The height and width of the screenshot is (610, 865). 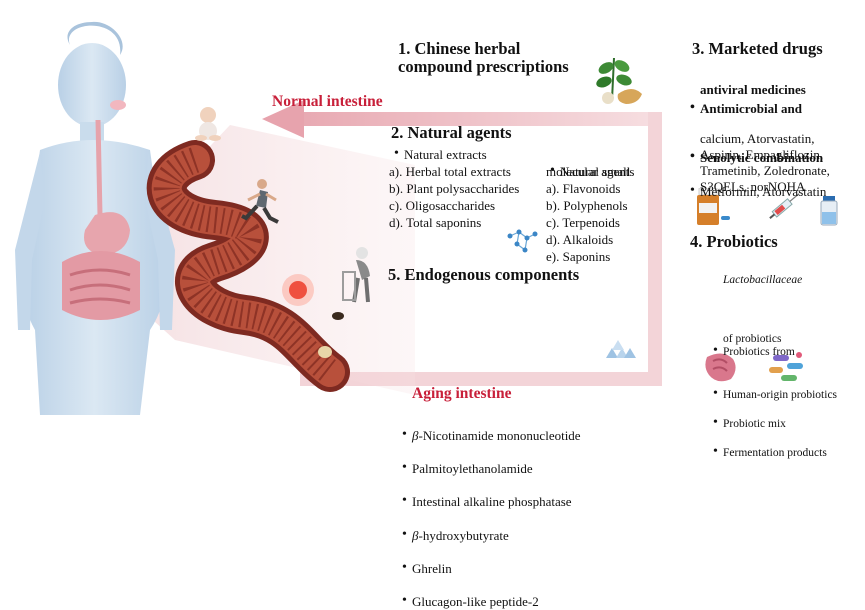 What do you see at coordinates (765, 170) in the screenshot?
I see `section3-item3-line: Trametinib, Zoledronate,` at bounding box center [765, 170].